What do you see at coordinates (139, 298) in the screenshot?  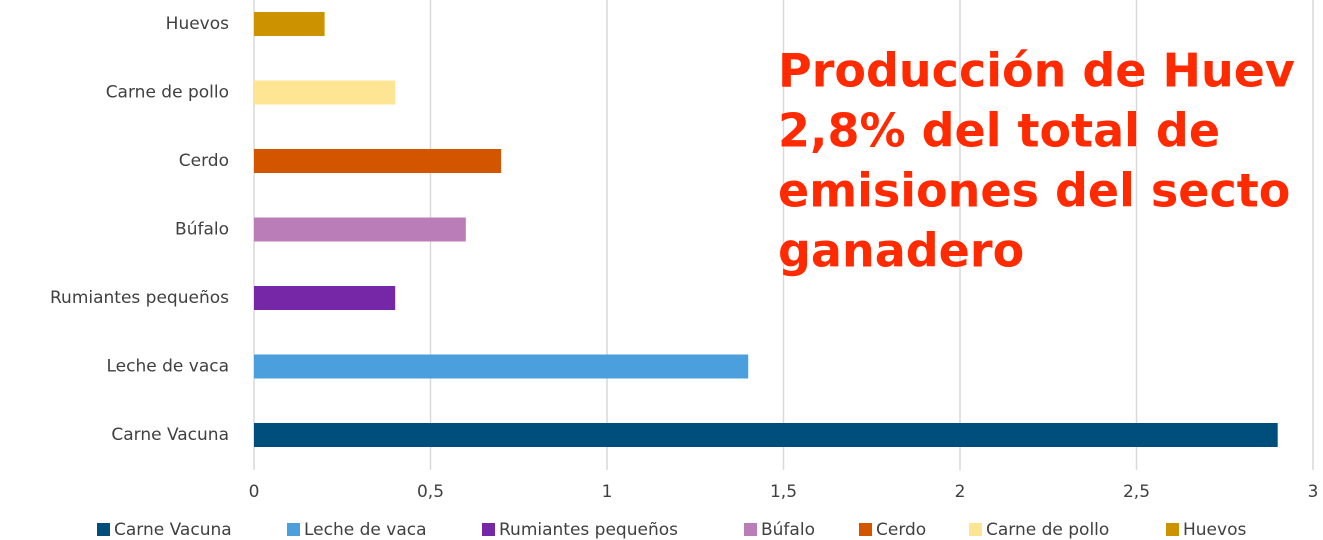 I see `y-tick-label: Rumiantes pequeños` at bounding box center [139, 298].